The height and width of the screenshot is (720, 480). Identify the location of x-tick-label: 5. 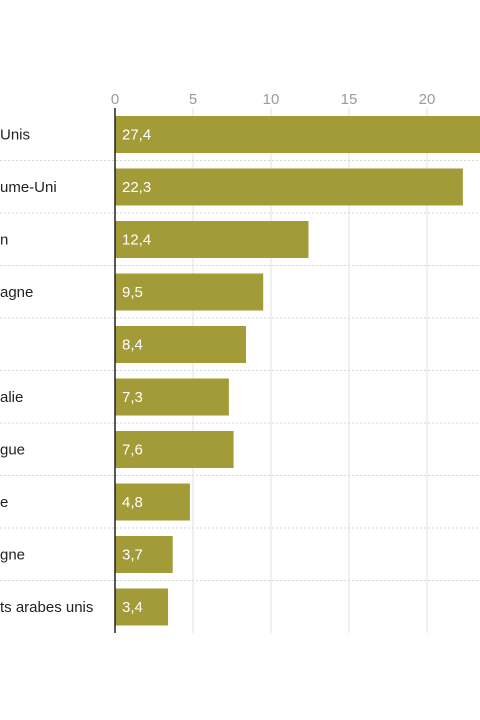
(193, 99).